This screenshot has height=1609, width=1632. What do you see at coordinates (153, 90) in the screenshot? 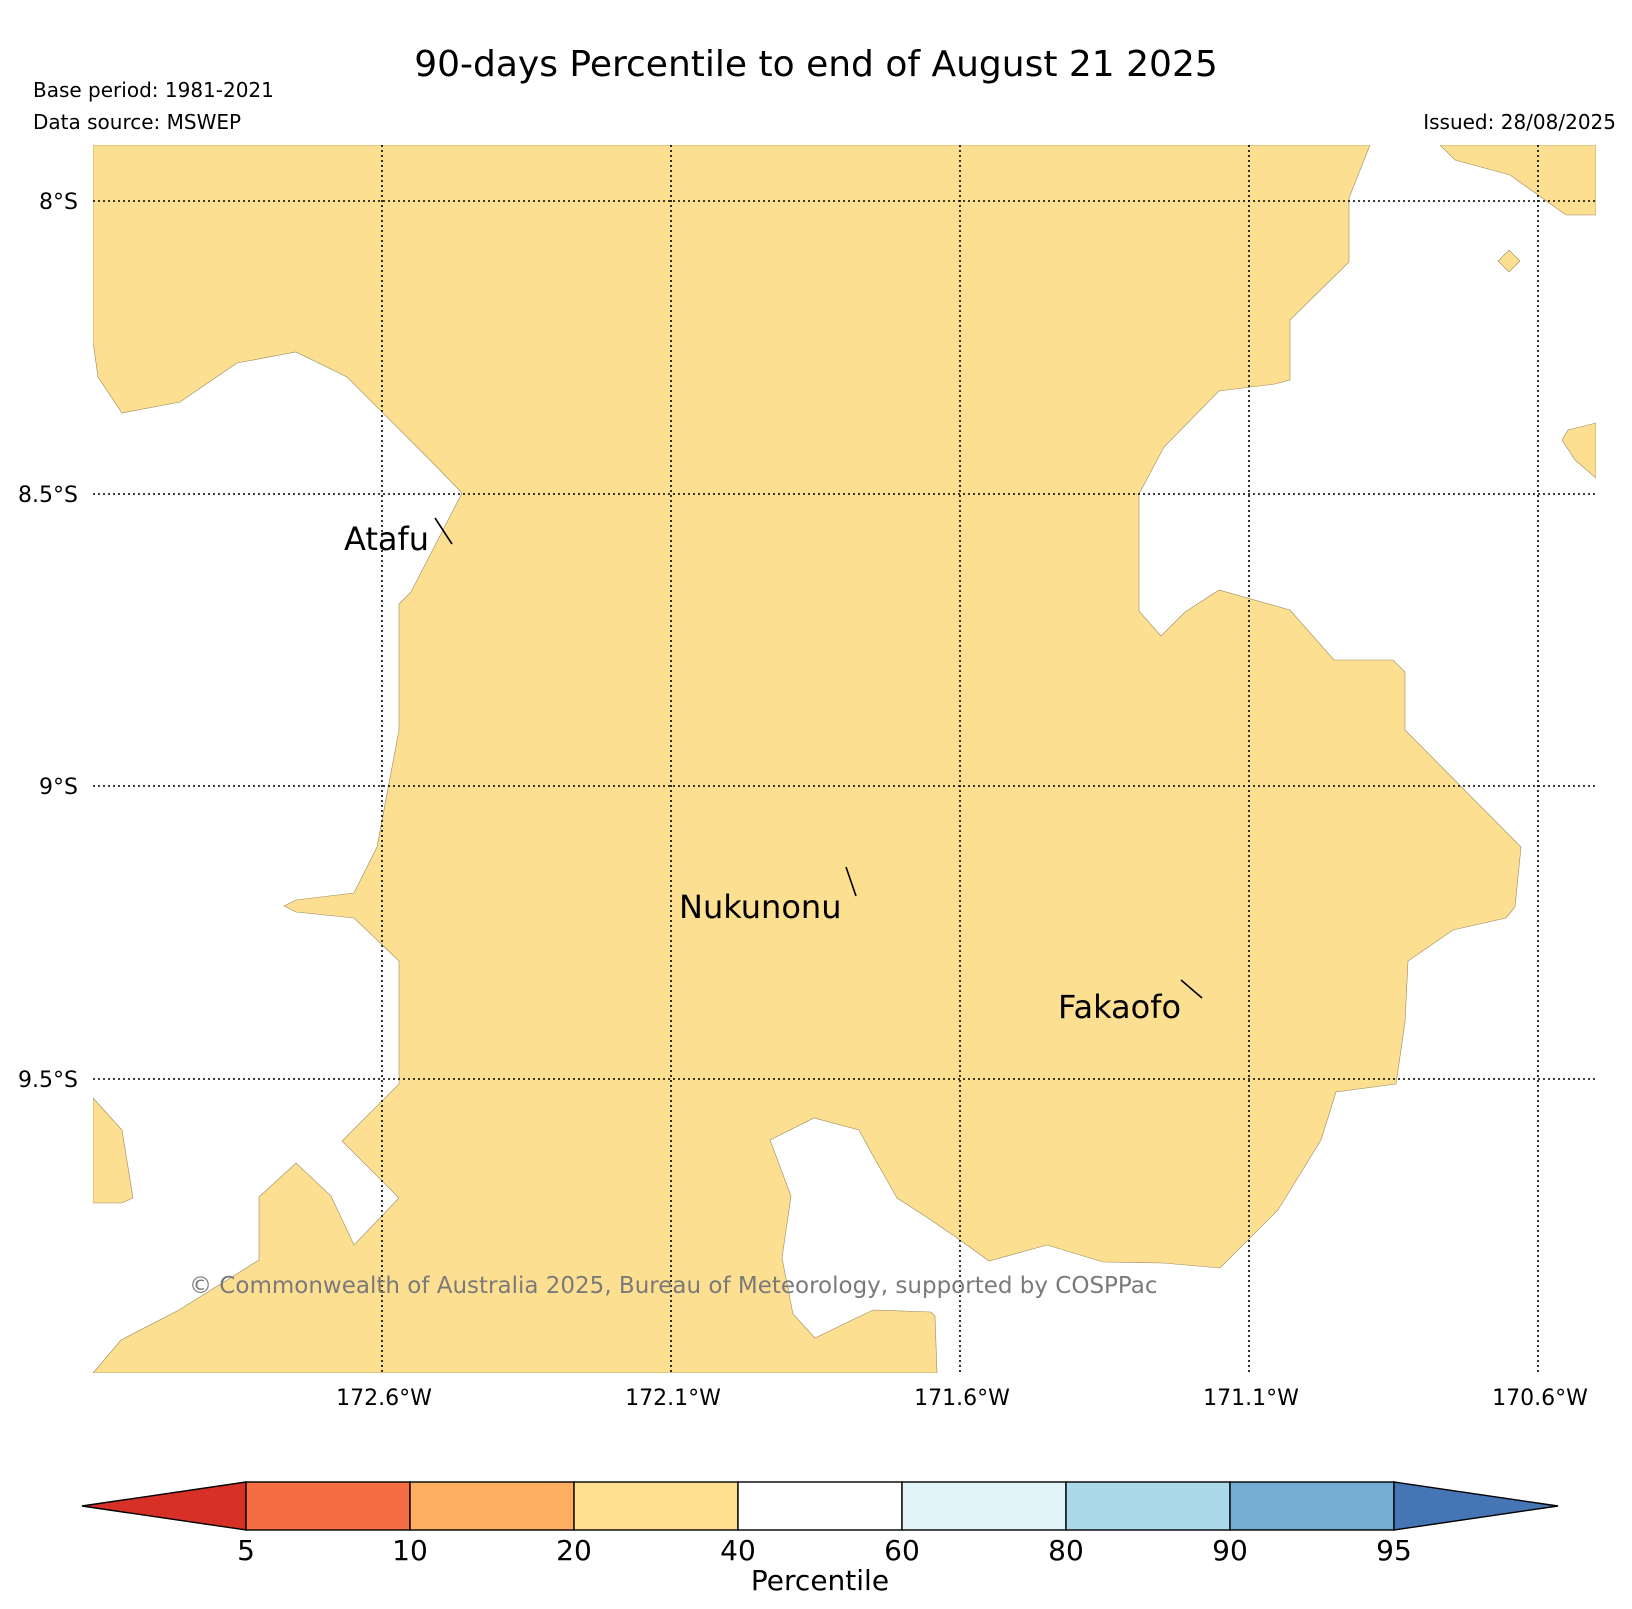
I see `base-period: Base period: 1981-2021` at bounding box center [153, 90].